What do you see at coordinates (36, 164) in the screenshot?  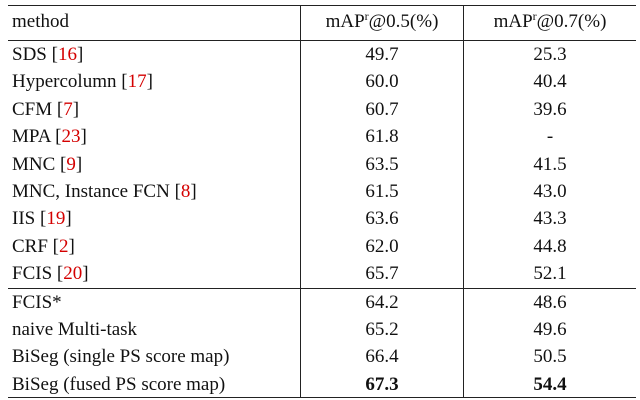 I see `method-name: MNC` at bounding box center [36, 164].